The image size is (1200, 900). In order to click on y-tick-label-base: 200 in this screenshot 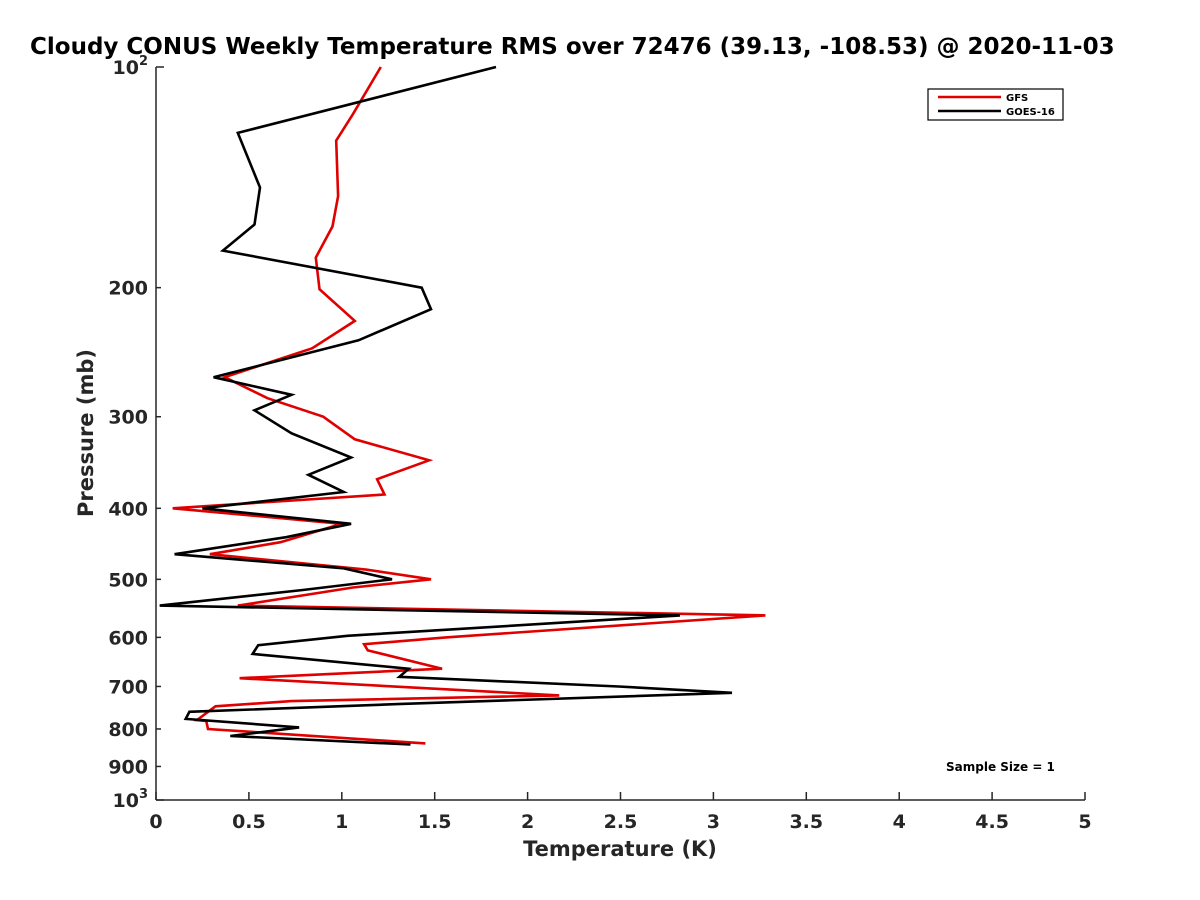, I will do `click(128, 289)`.